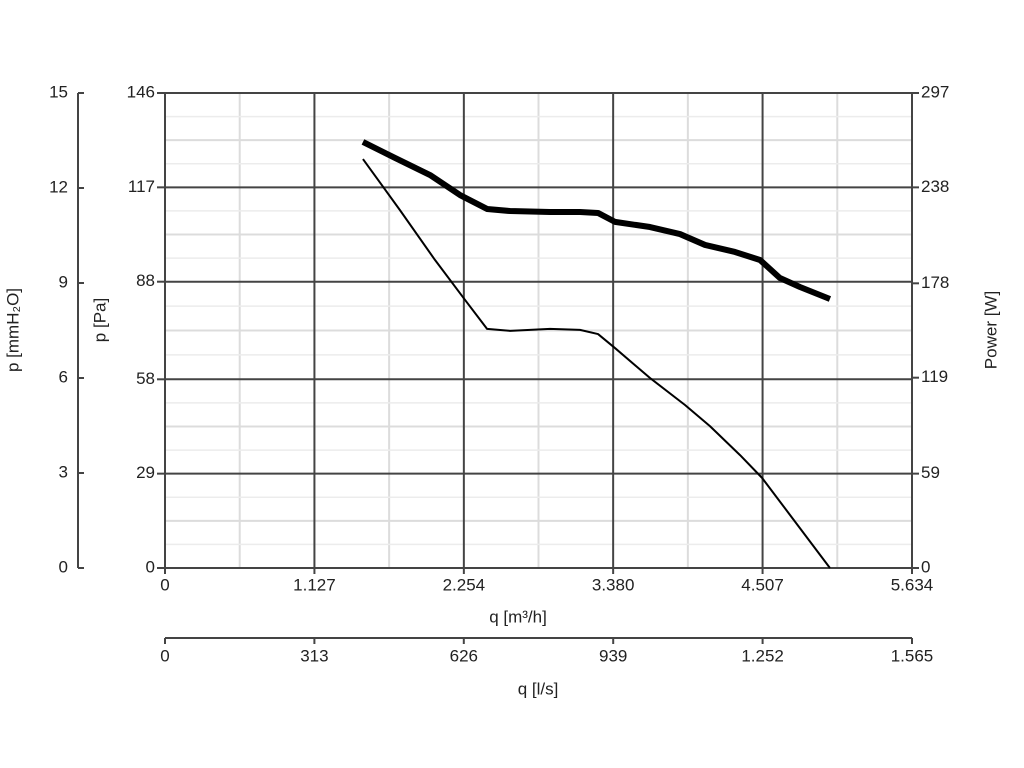  What do you see at coordinates (613, 655) in the screenshot?
I see `x2-tick-label: 939` at bounding box center [613, 655].